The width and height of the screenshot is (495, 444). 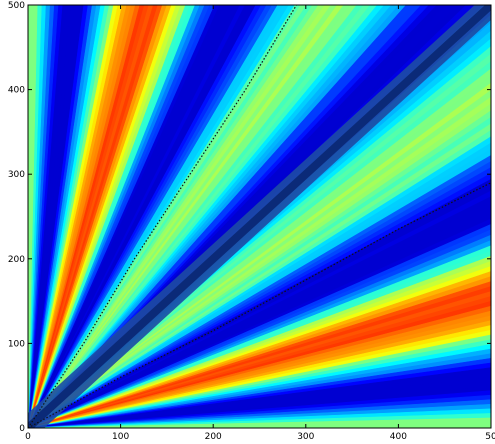 What do you see at coordinates (120, 437) in the screenshot?
I see `x-tick-label: 100` at bounding box center [120, 437].